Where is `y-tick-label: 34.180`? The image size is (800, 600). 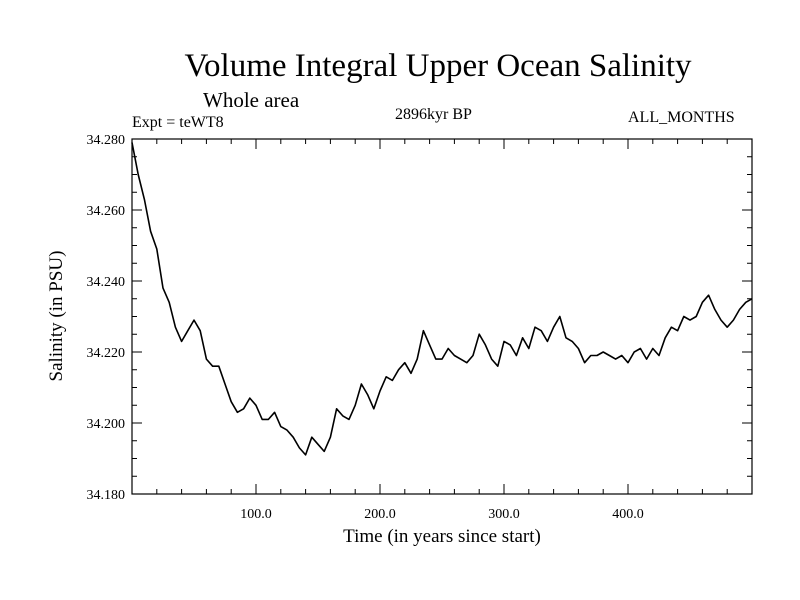 y-tick-label: 34.180 is located at coordinates (106, 495).